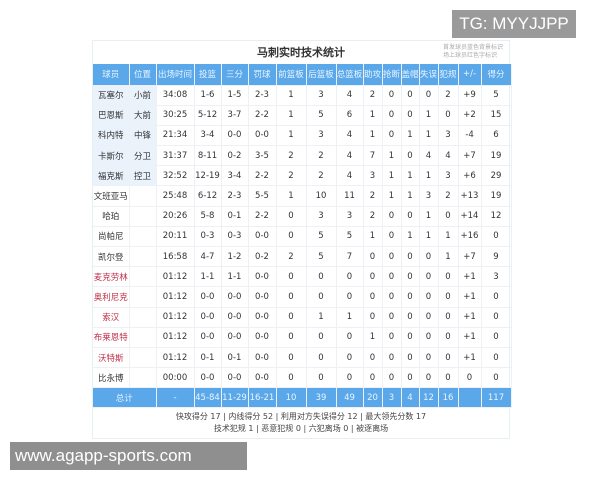 The width and height of the screenshot is (600, 480). What do you see at coordinates (235, 237) in the screenshot?
I see `stat-cell: 0-3` at bounding box center [235, 237].